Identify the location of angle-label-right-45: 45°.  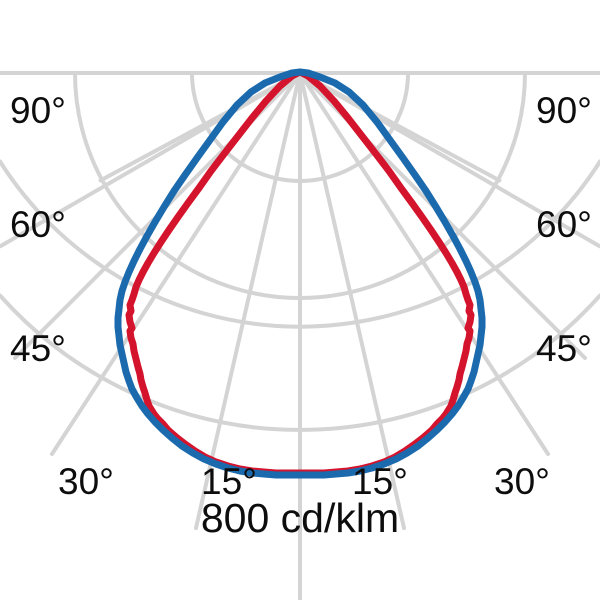
(564, 348).